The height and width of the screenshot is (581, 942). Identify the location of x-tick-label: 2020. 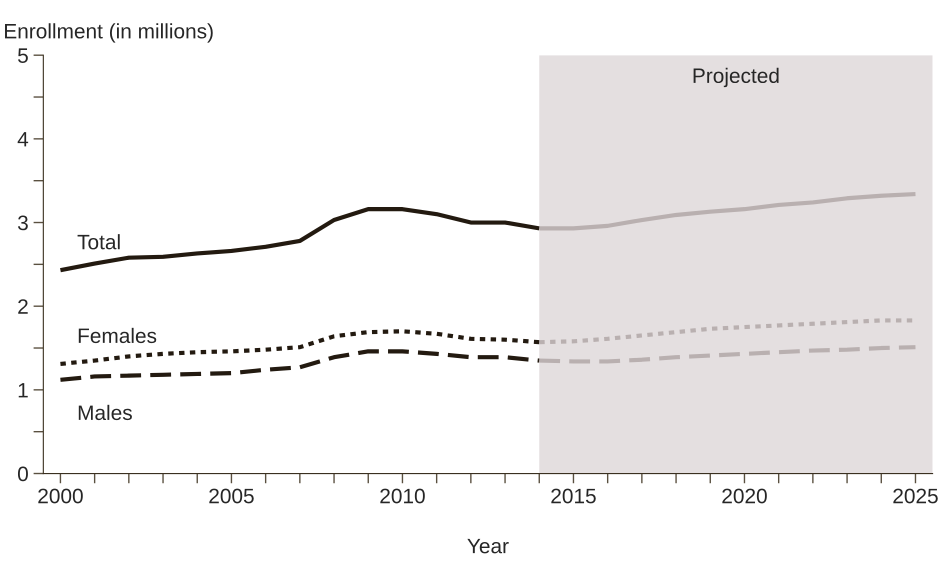
(744, 496).